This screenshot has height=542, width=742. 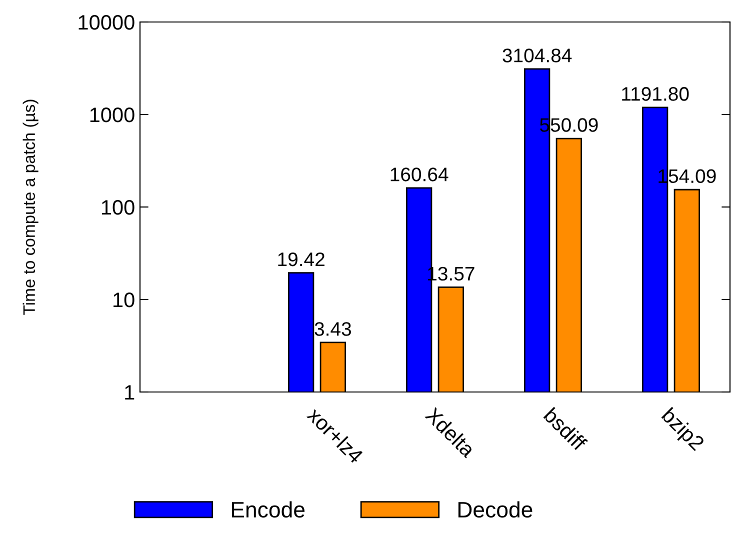 What do you see at coordinates (537, 55) in the screenshot?
I see `data-label: 3104.84` at bounding box center [537, 55].